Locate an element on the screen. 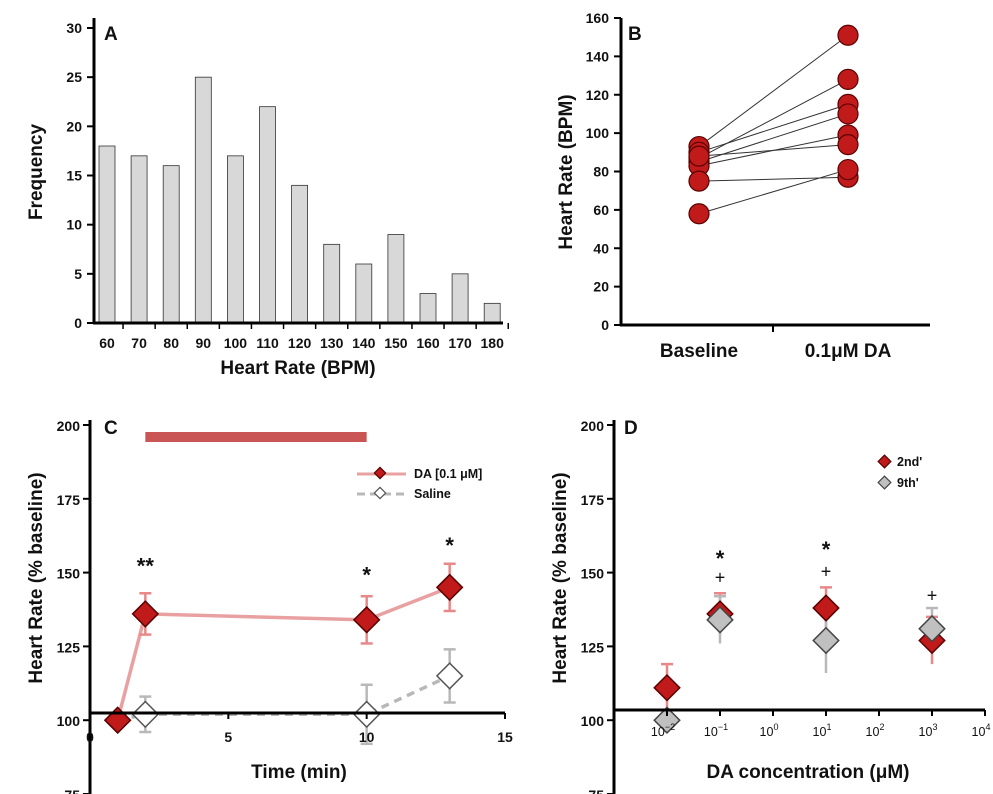 The height and width of the screenshot is (794, 993). panel-b-y-tick-label: 160 is located at coordinates (598, 18).